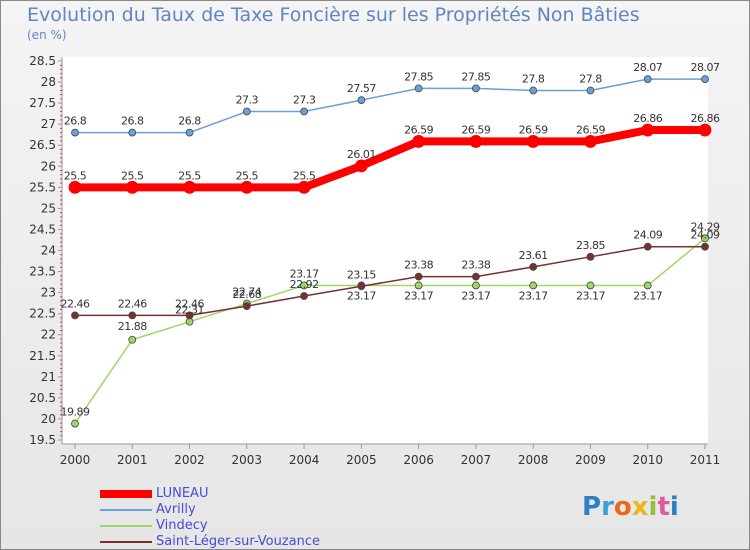 The width and height of the screenshot is (750, 550). I want to click on legend-label: Vindecy, so click(182, 525).